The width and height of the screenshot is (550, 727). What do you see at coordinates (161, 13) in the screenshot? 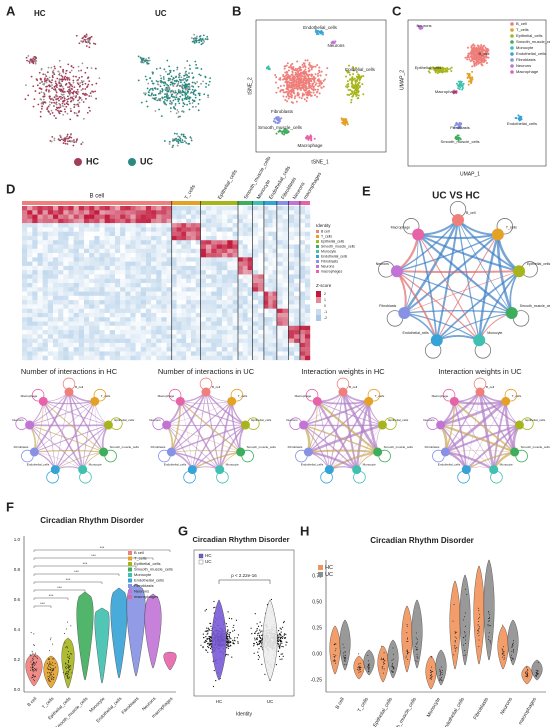
I see `label: UC` at bounding box center [161, 13].